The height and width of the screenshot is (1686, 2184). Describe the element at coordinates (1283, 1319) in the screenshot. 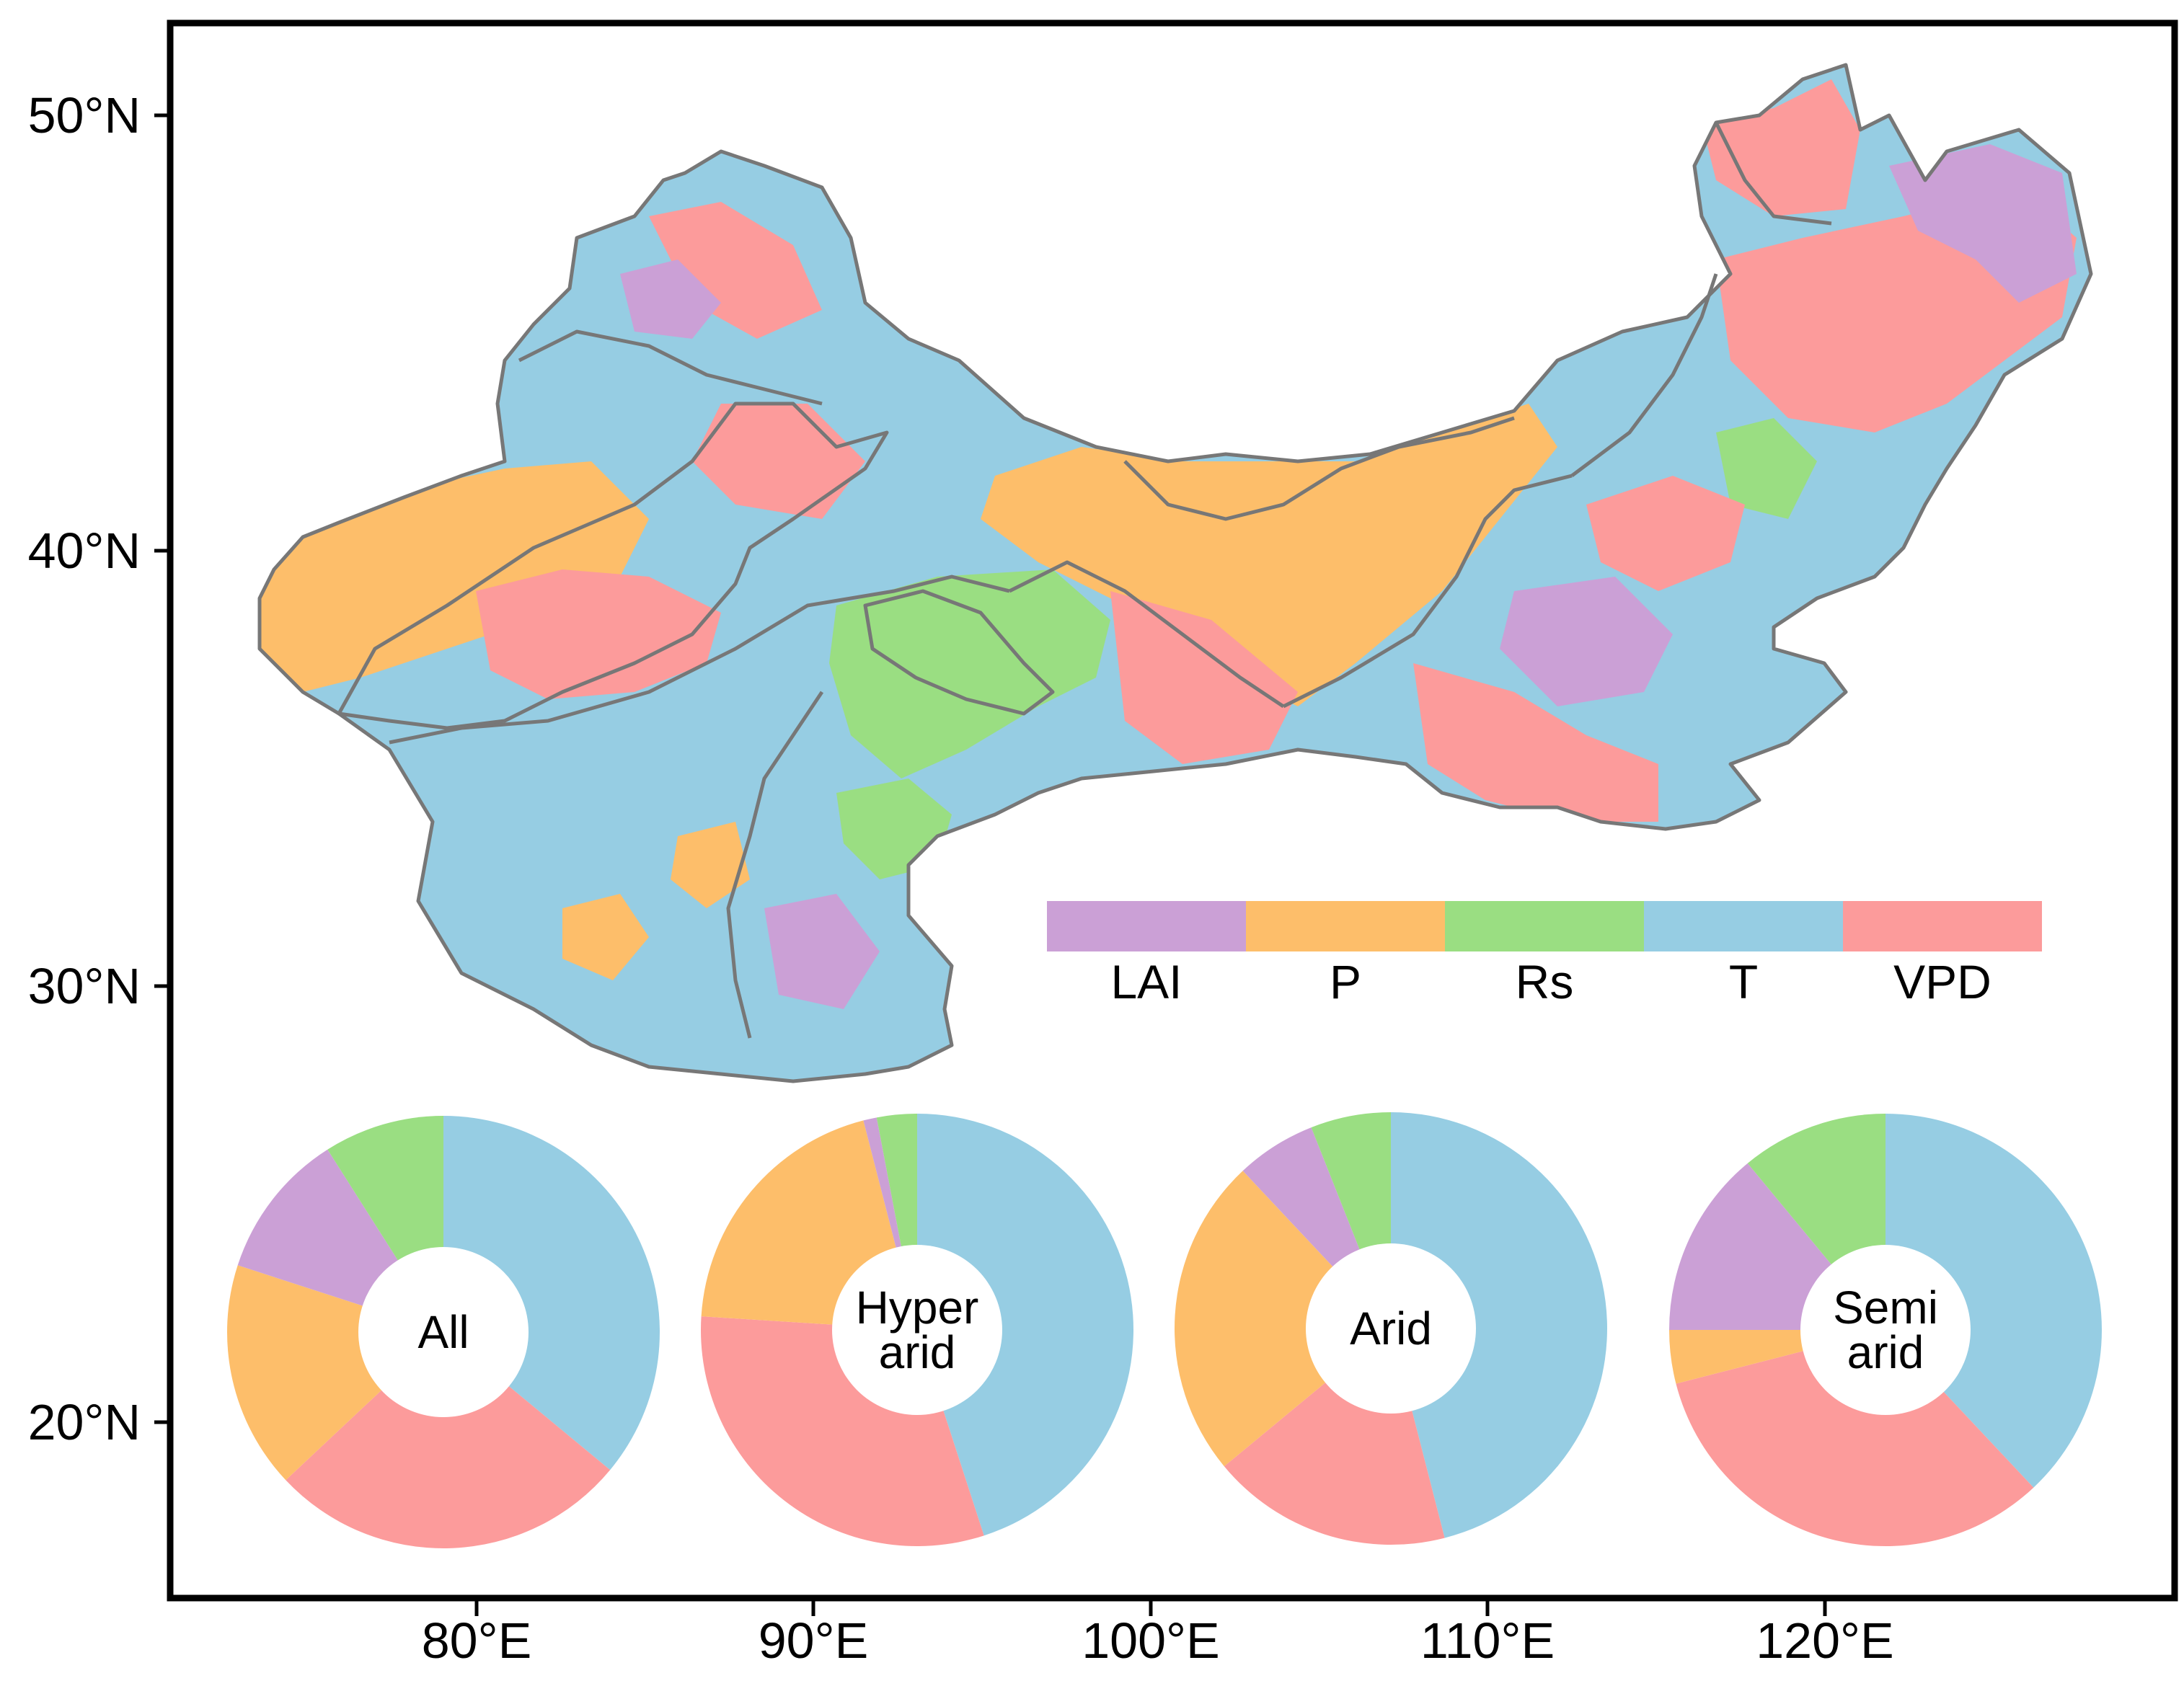

I see `pie-arid-slice-p` at that location.